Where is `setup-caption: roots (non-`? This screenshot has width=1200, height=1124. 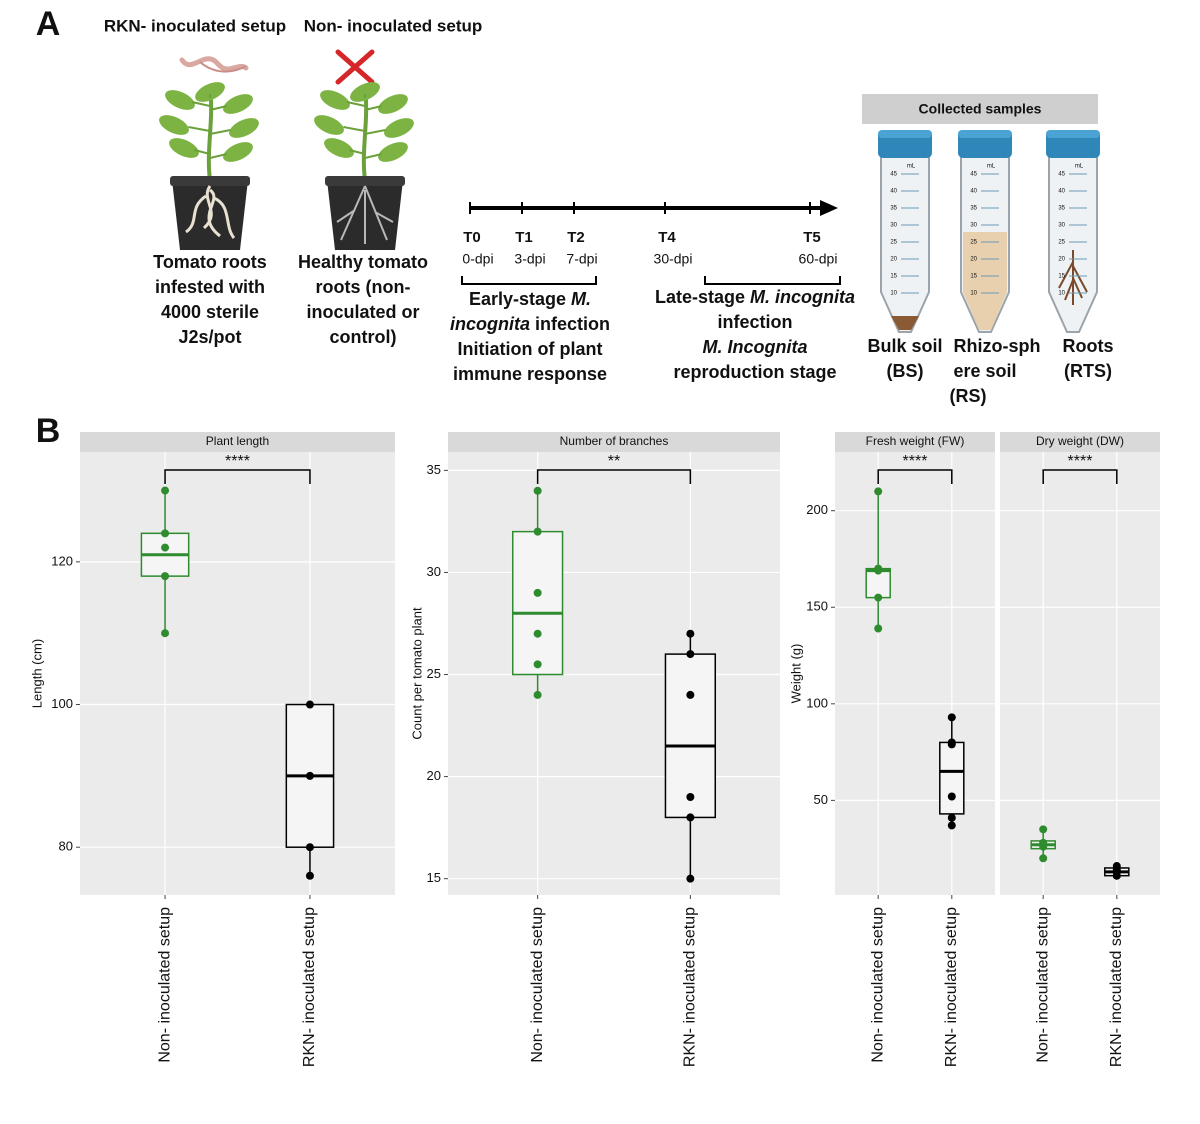
setup-caption: roots (non- is located at coordinates (363, 287).